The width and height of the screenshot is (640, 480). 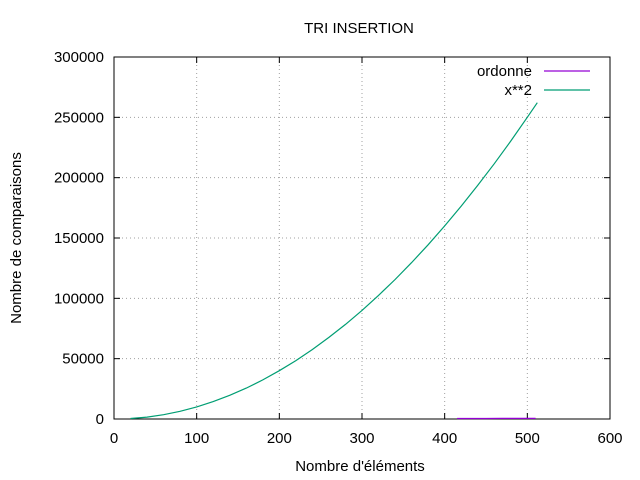 What do you see at coordinates (114, 438) in the screenshot?
I see `x-tick-label: 0` at bounding box center [114, 438].